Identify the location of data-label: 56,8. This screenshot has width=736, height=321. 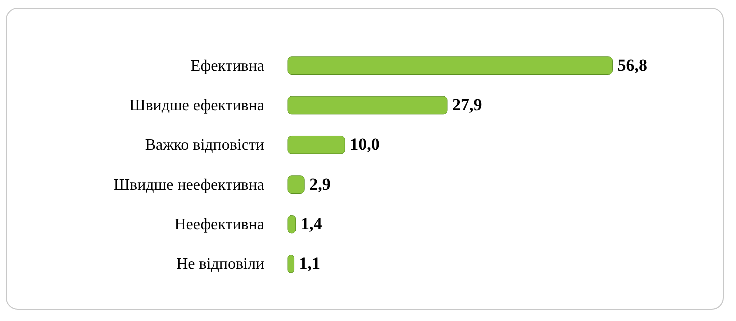
(633, 65).